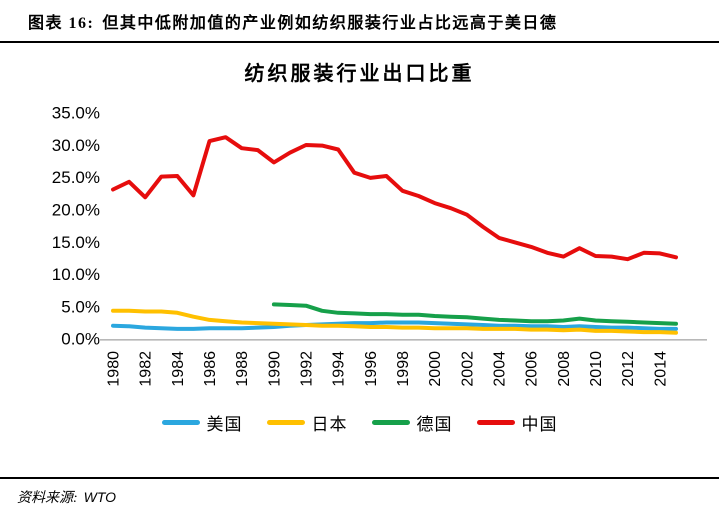 This screenshot has height=513, width=719. Describe the element at coordinates (435, 369) in the screenshot. I see `x-tick-label: 2000` at that location.